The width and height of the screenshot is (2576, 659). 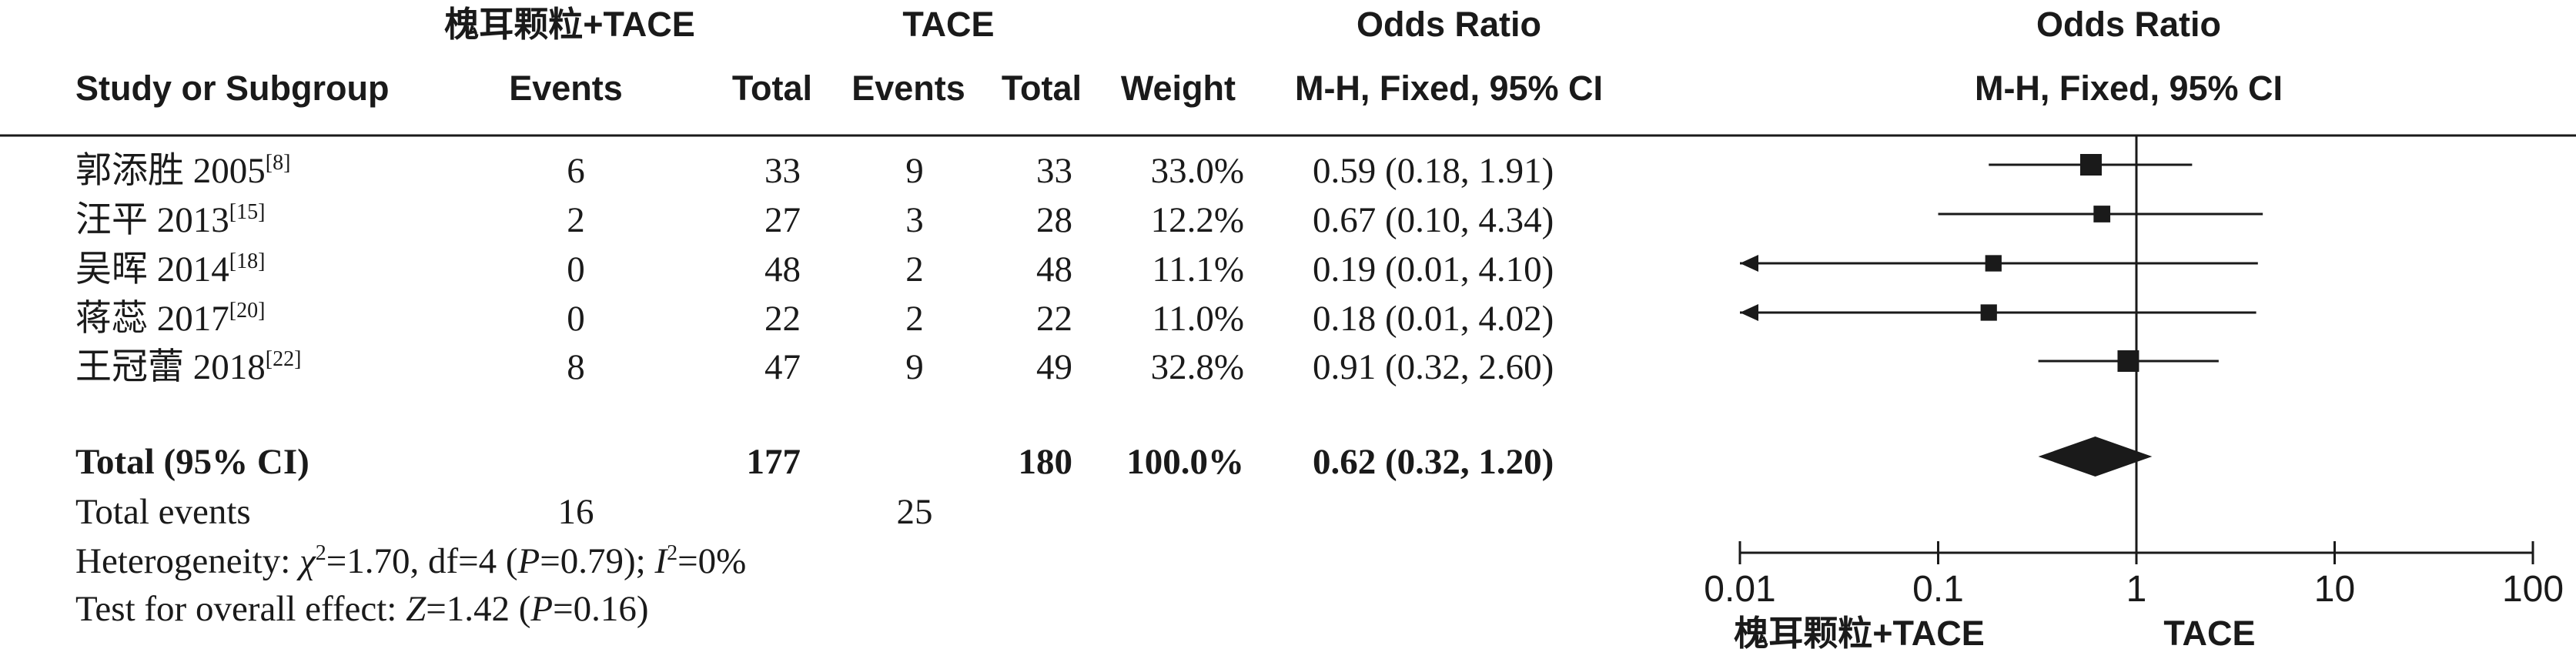 I want to click on total-events-exp: 16, so click(x=576, y=512).